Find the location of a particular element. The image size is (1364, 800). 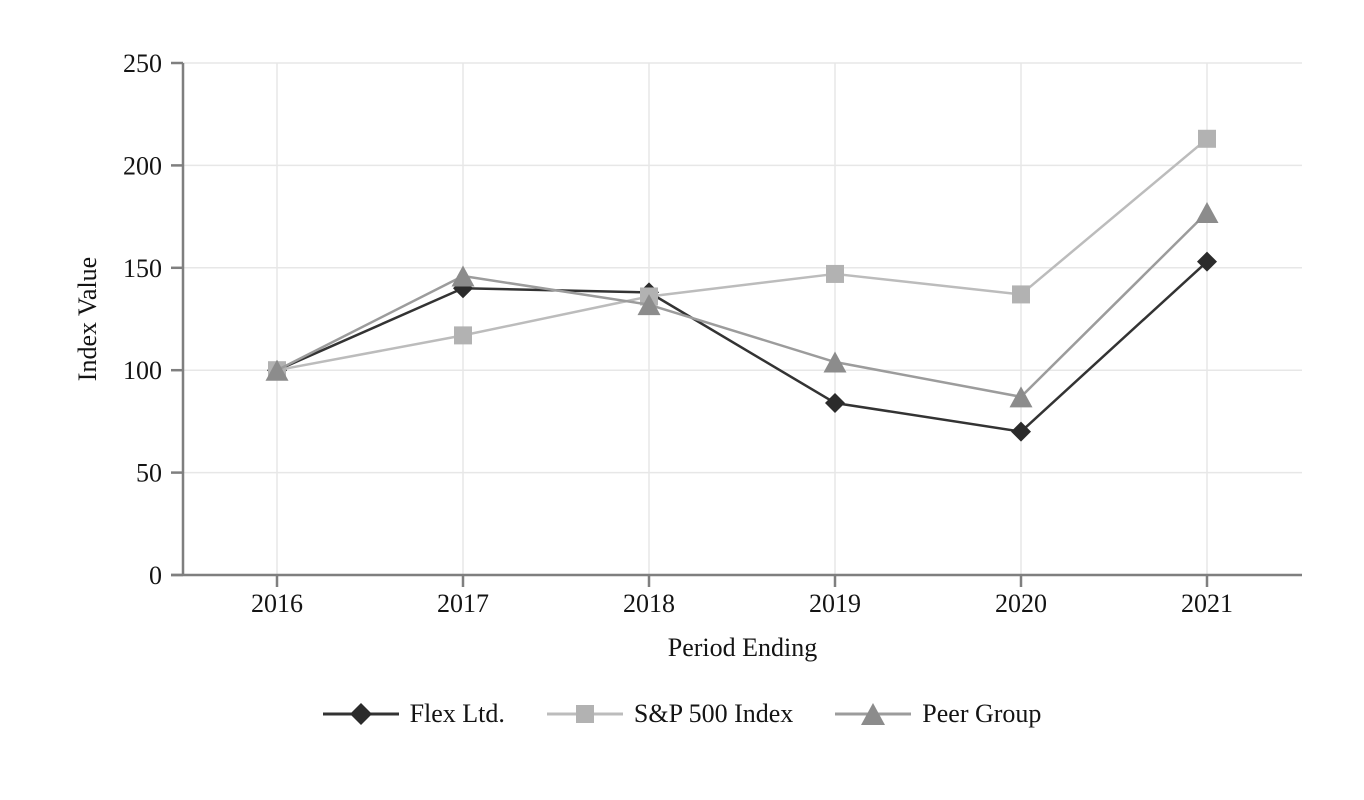

x-tick-label: 2020 is located at coordinates (1021, 603).